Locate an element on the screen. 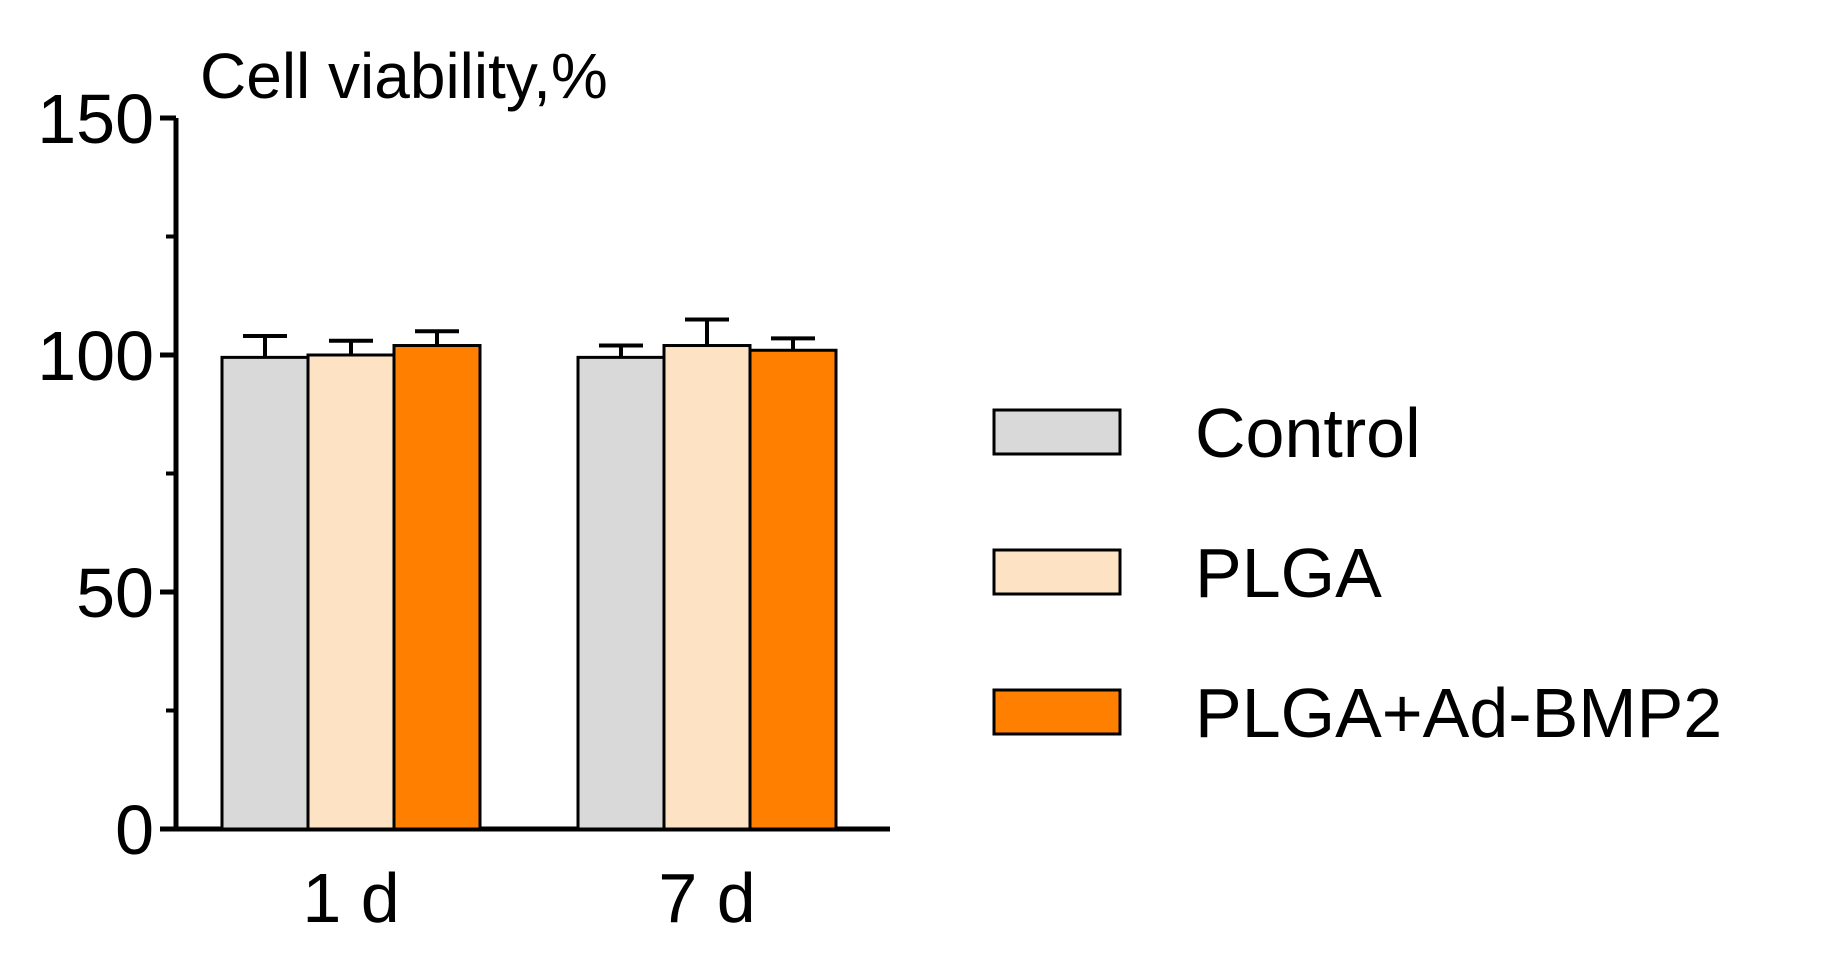 This screenshot has height=956, width=1838. legend-label: PLGA is located at coordinates (1288, 573).